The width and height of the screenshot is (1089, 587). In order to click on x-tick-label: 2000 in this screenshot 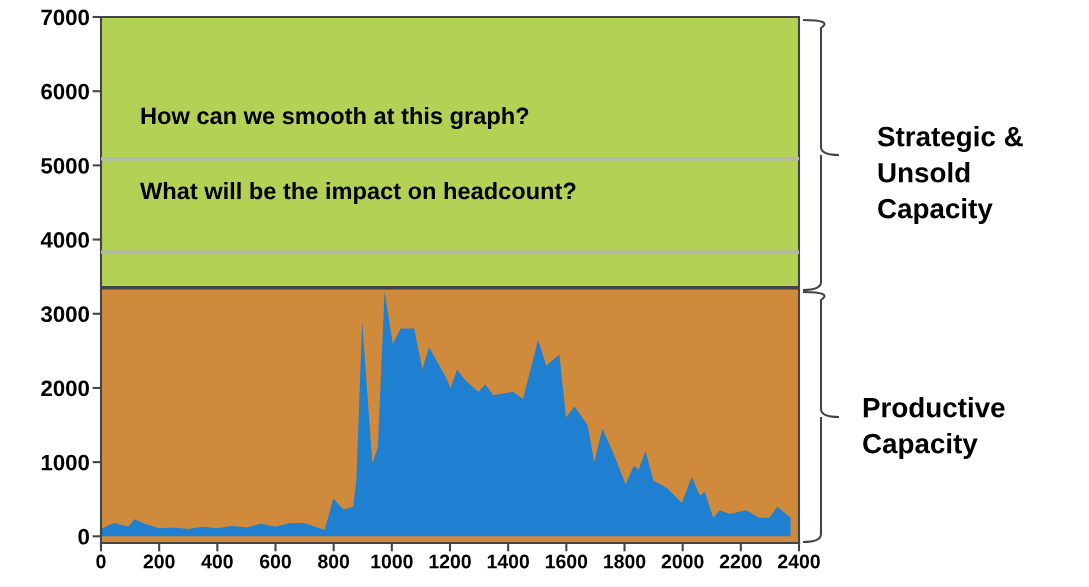, I will do `click(682, 561)`.